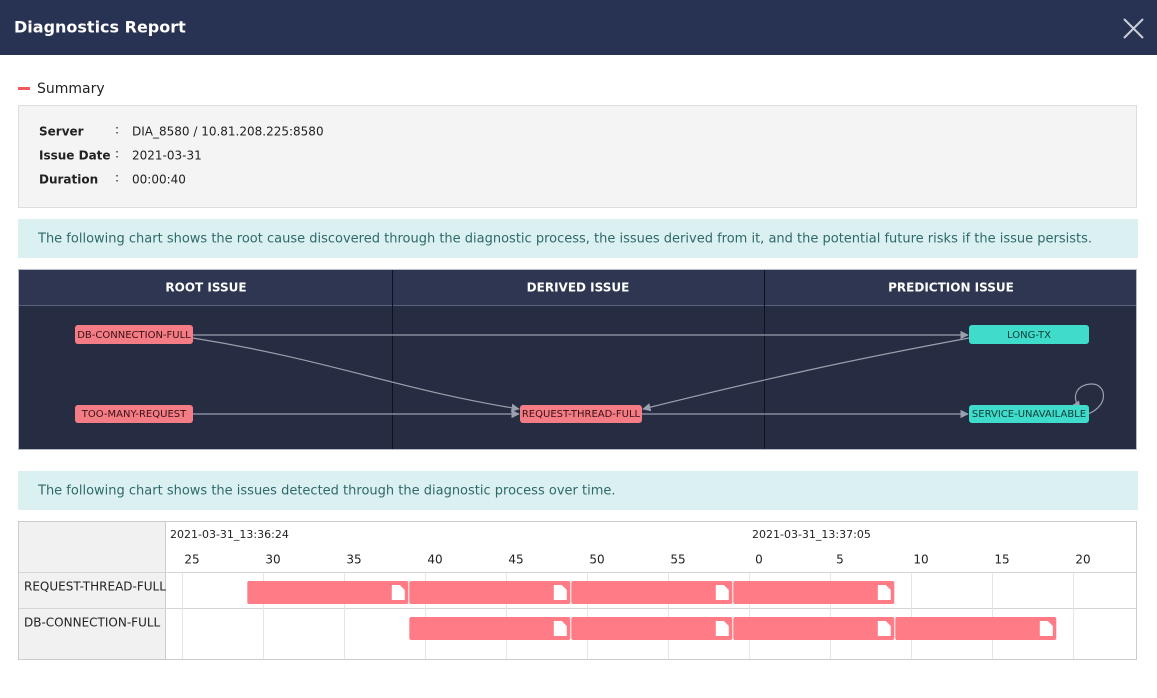 The width and height of the screenshot is (1157, 698). I want to click on section-marker, so click(24, 88).